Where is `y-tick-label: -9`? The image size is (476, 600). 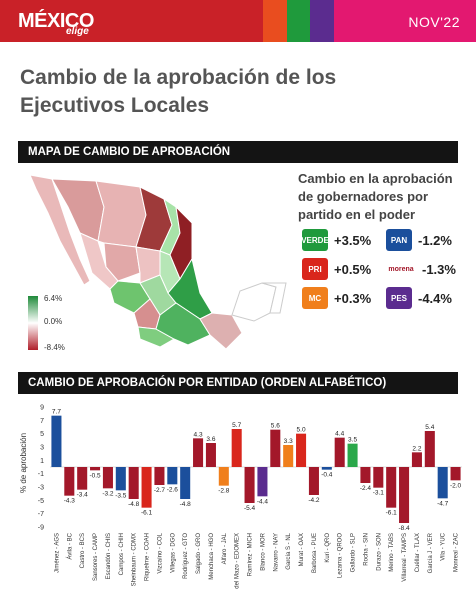 y-tick-label: -9 is located at coordinates (41, 528).